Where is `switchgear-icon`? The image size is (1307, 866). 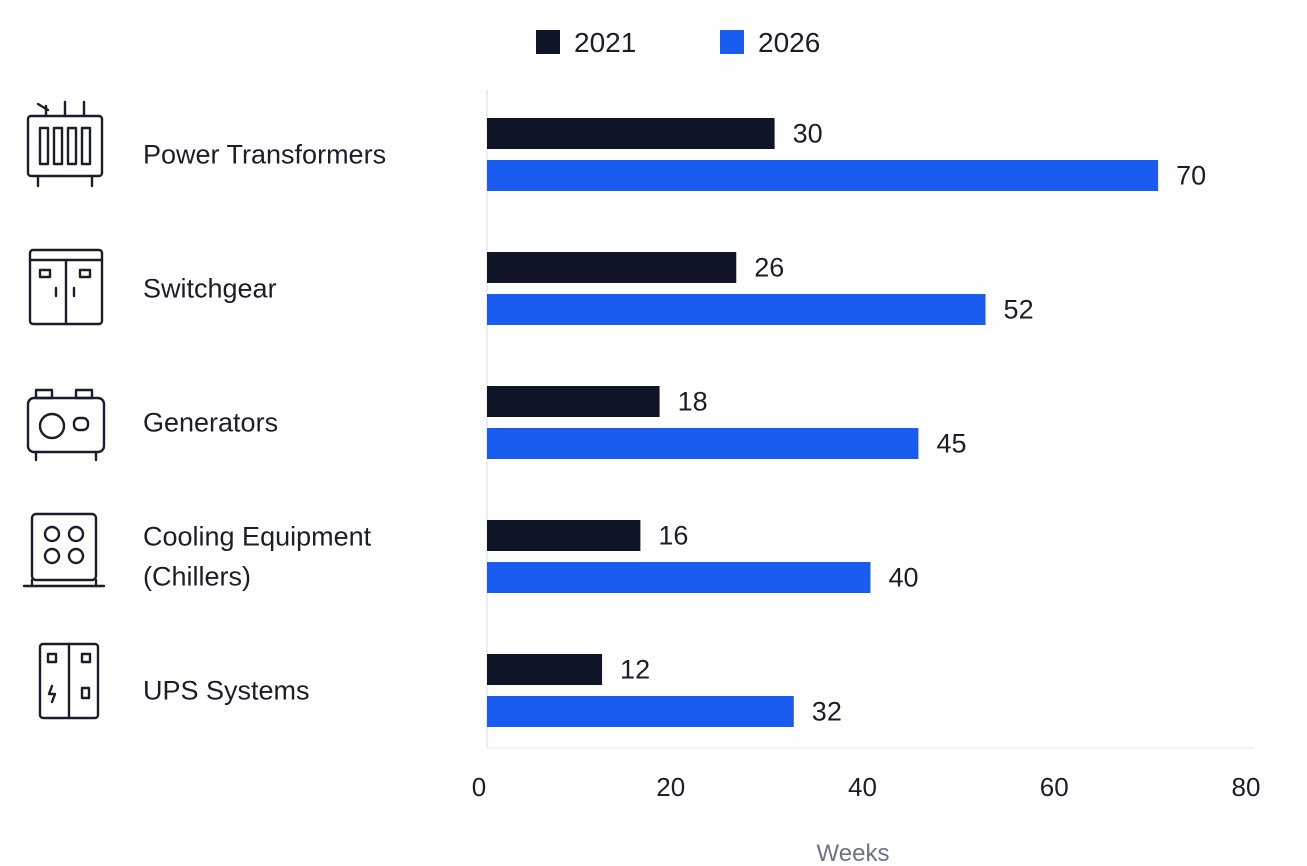 switchgear-icon is located at coordinates (66, 287).